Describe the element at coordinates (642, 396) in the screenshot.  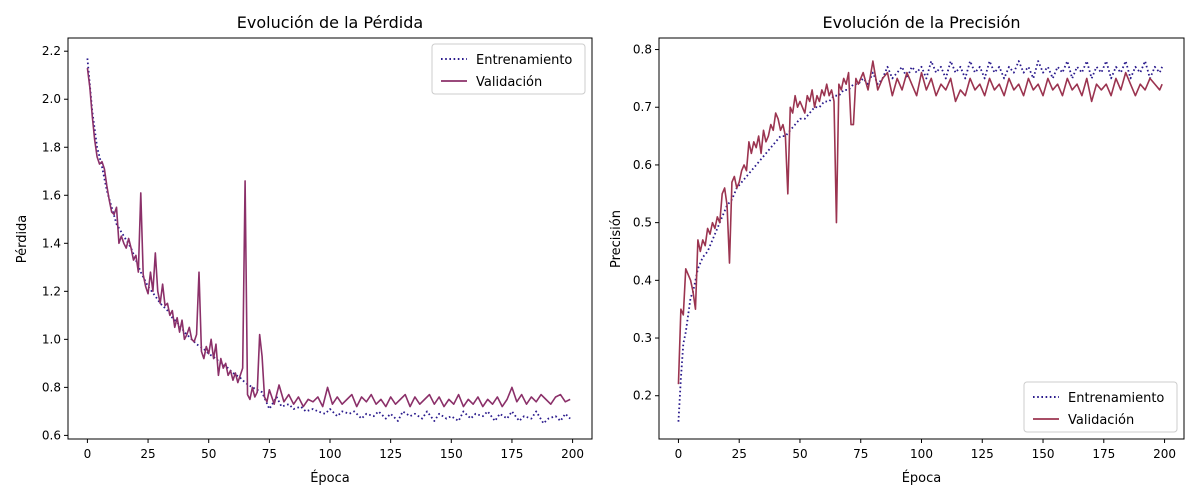
I see `y-tick-label: 0.2` at that location.